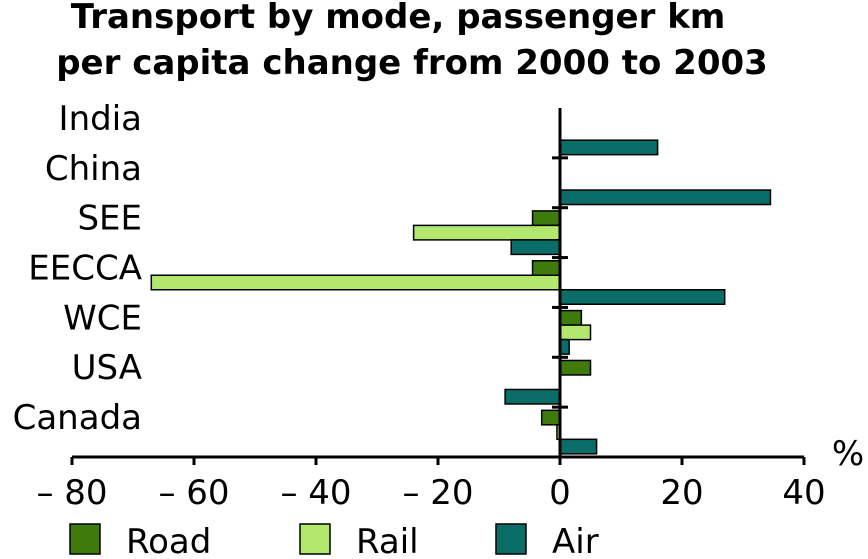 Image resolution: width=868 pixels, height=559 pixels. I want to click on legend-swatch-air, so click(511, 539).